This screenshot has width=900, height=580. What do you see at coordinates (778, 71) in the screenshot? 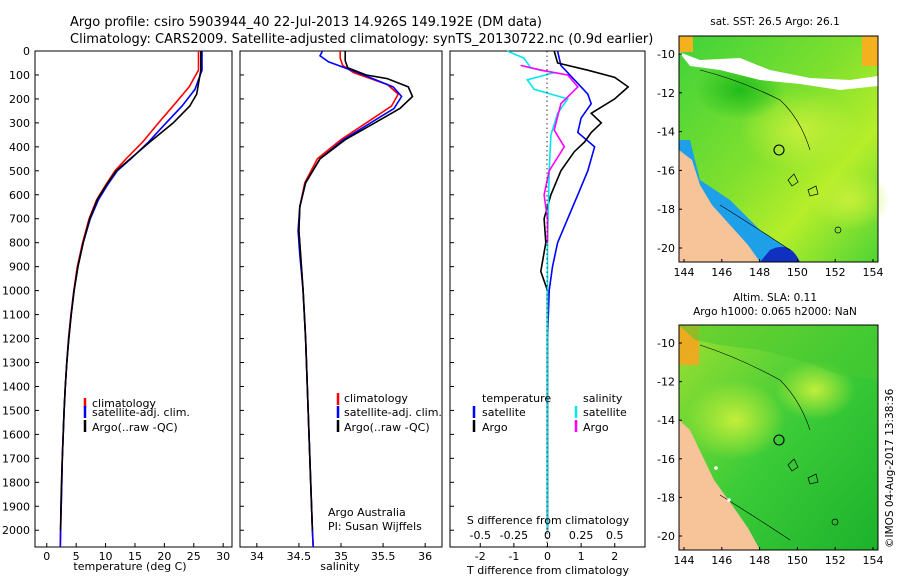
I see `sst-missing-data` at bounding box center [778, 71].